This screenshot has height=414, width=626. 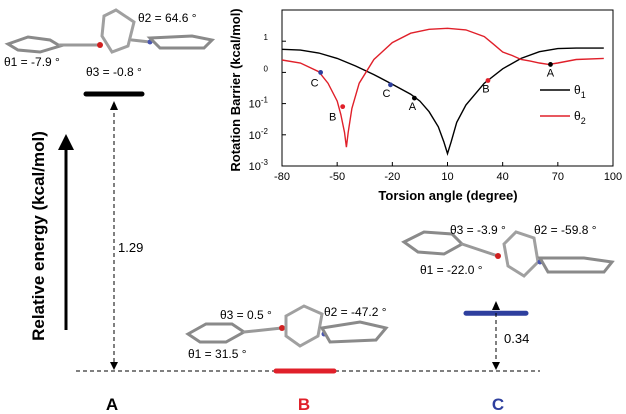 What do you see at coordinates (503, 177) in the screenshot?
I see `x-tick-label: 40` at bounding box center [503, 177].